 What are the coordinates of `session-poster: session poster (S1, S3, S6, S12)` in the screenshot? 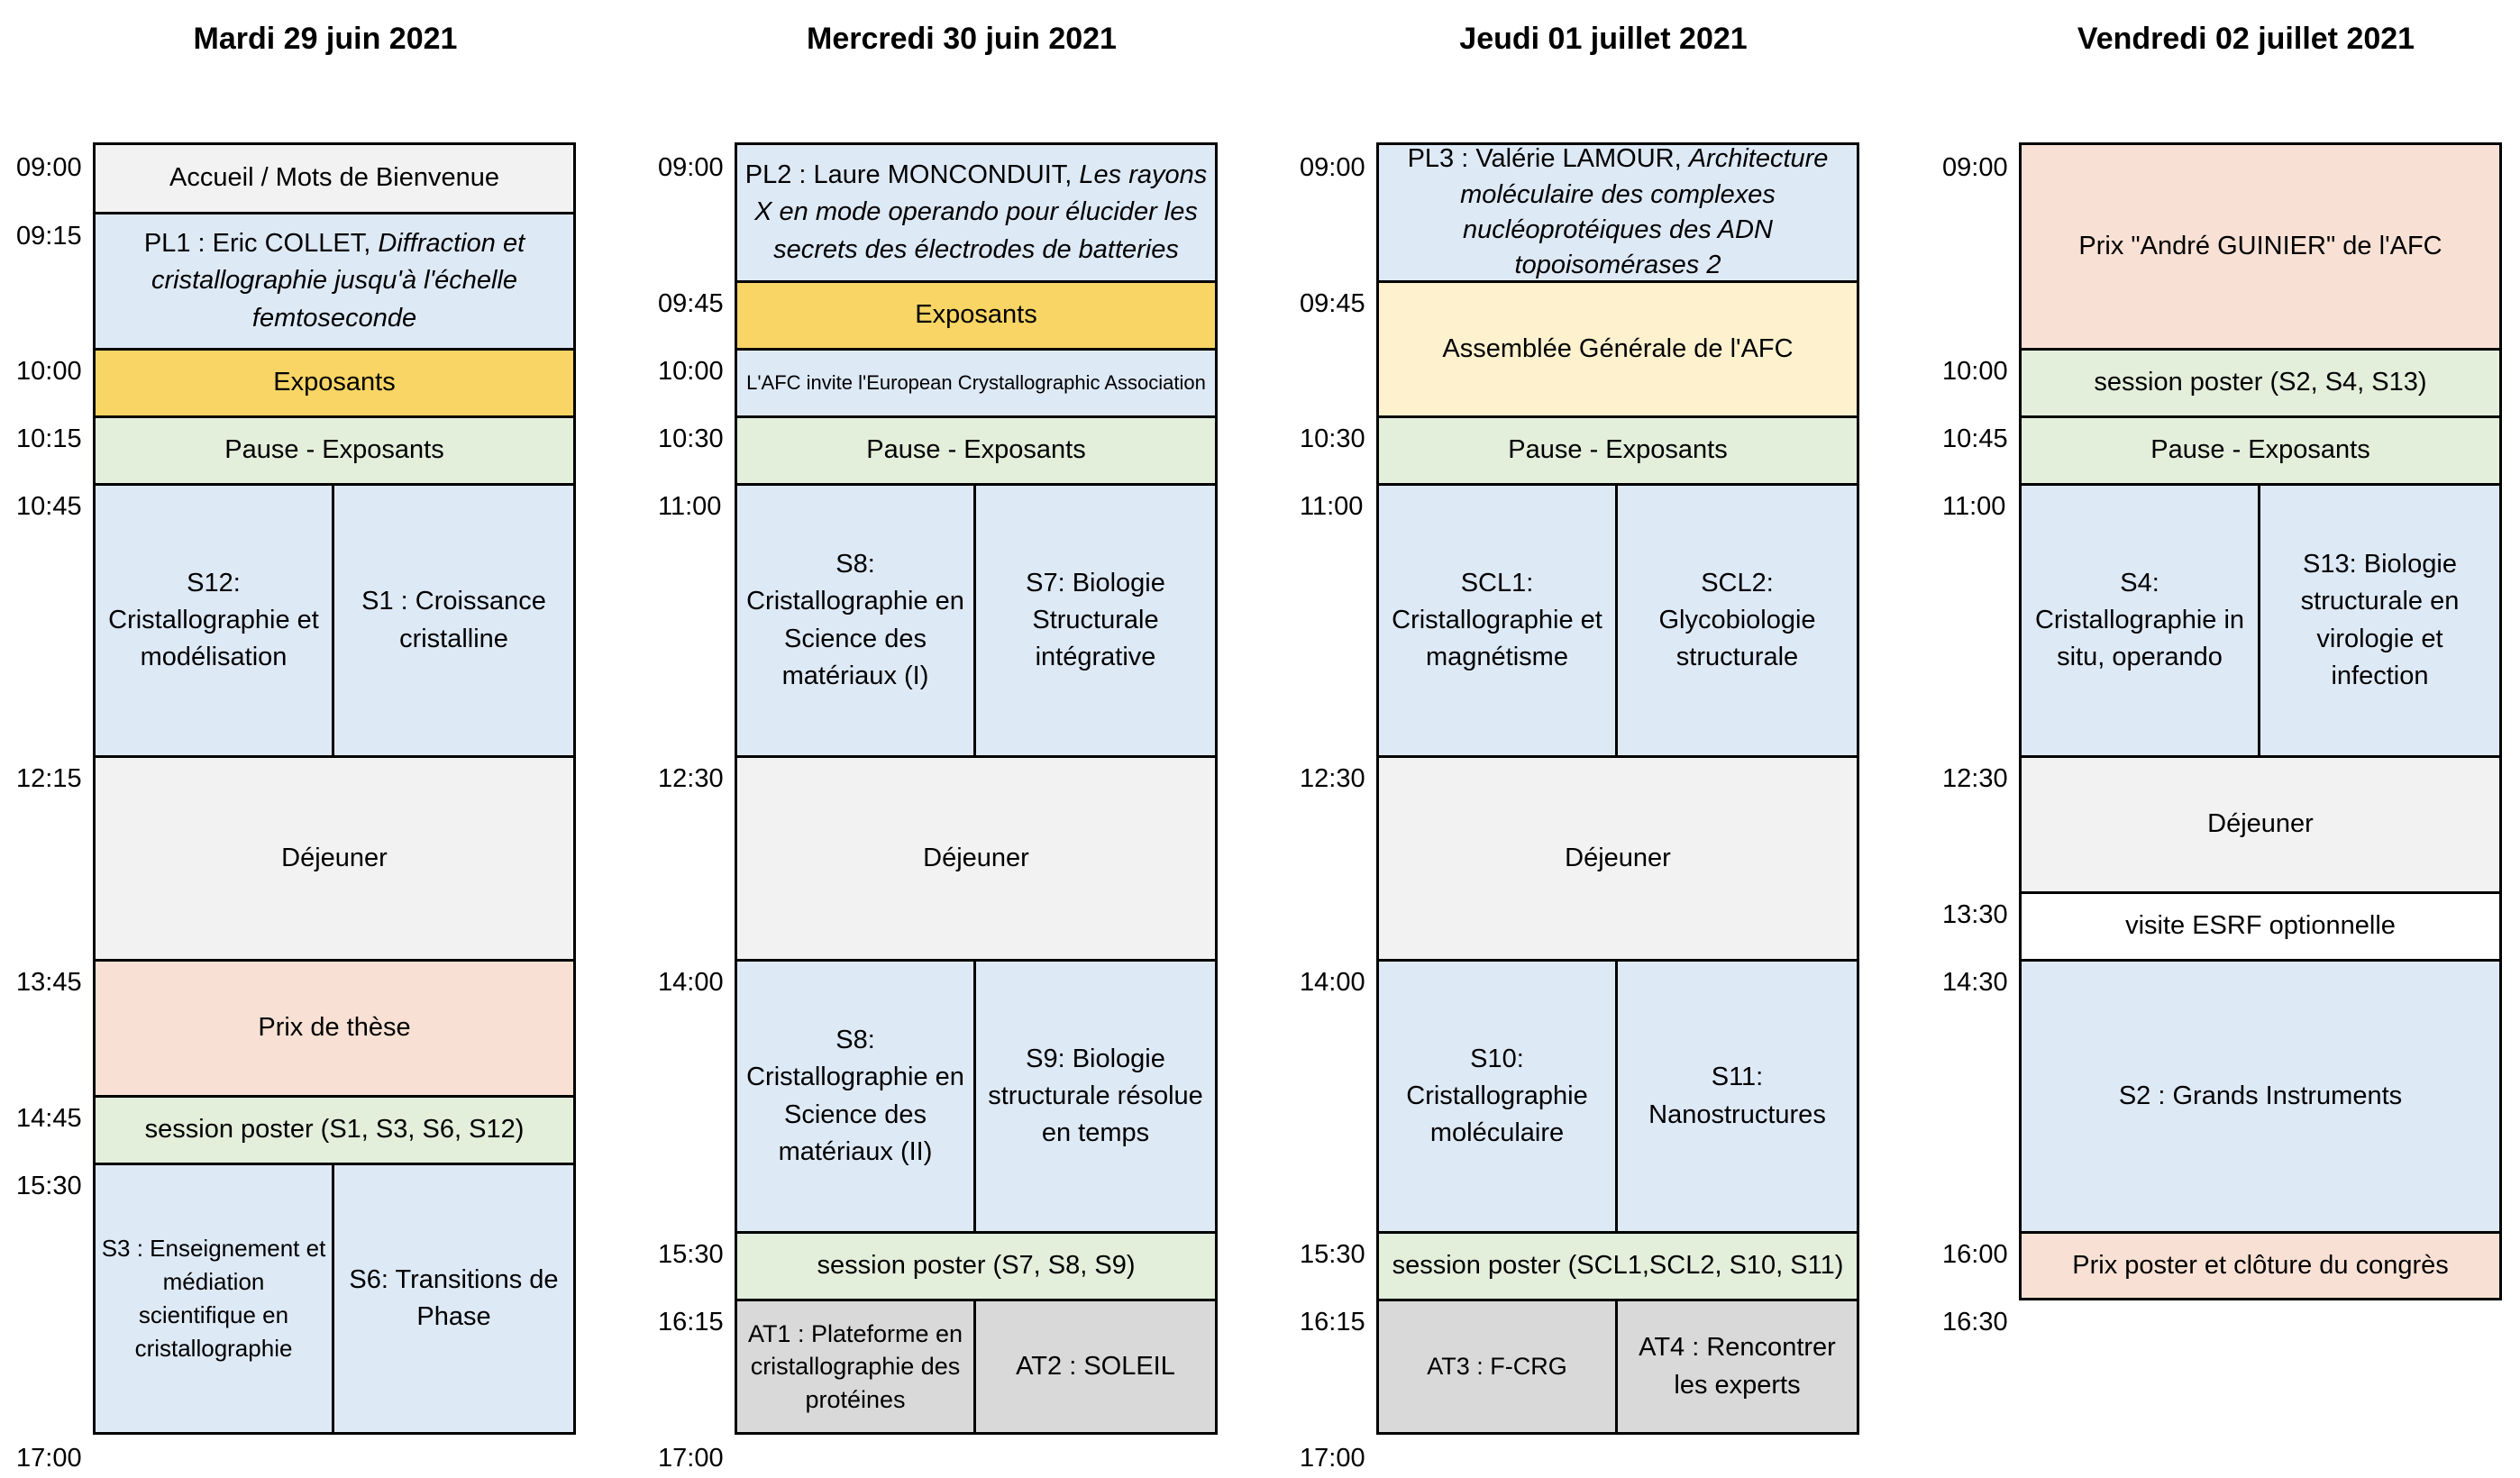 It's located at (334, 1129).